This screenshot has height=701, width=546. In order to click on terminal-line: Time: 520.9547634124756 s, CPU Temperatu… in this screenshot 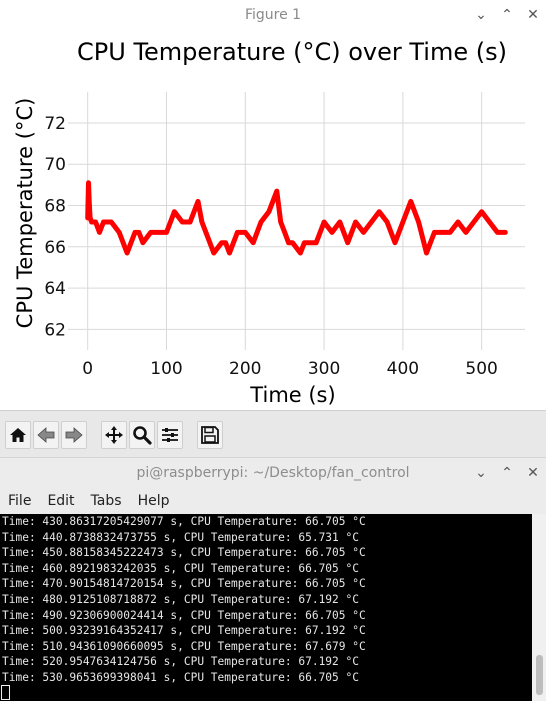, I will do `click(180, 662)`.